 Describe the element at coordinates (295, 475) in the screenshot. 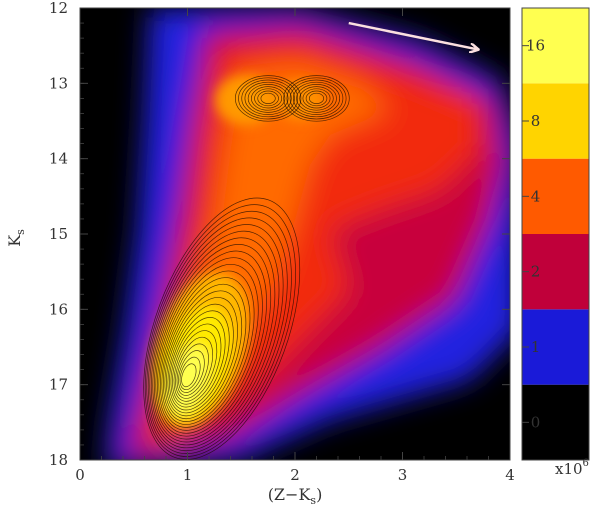

I see `x-tick-label: 2` at that location.